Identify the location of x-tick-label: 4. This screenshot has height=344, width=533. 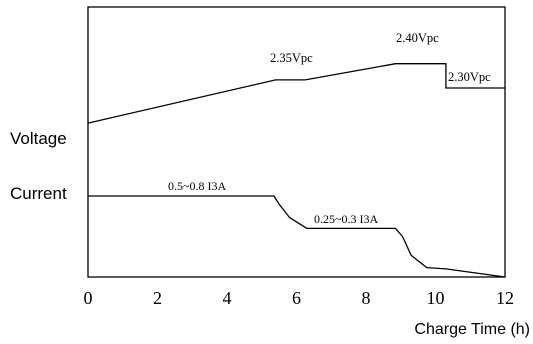
(227, 298).